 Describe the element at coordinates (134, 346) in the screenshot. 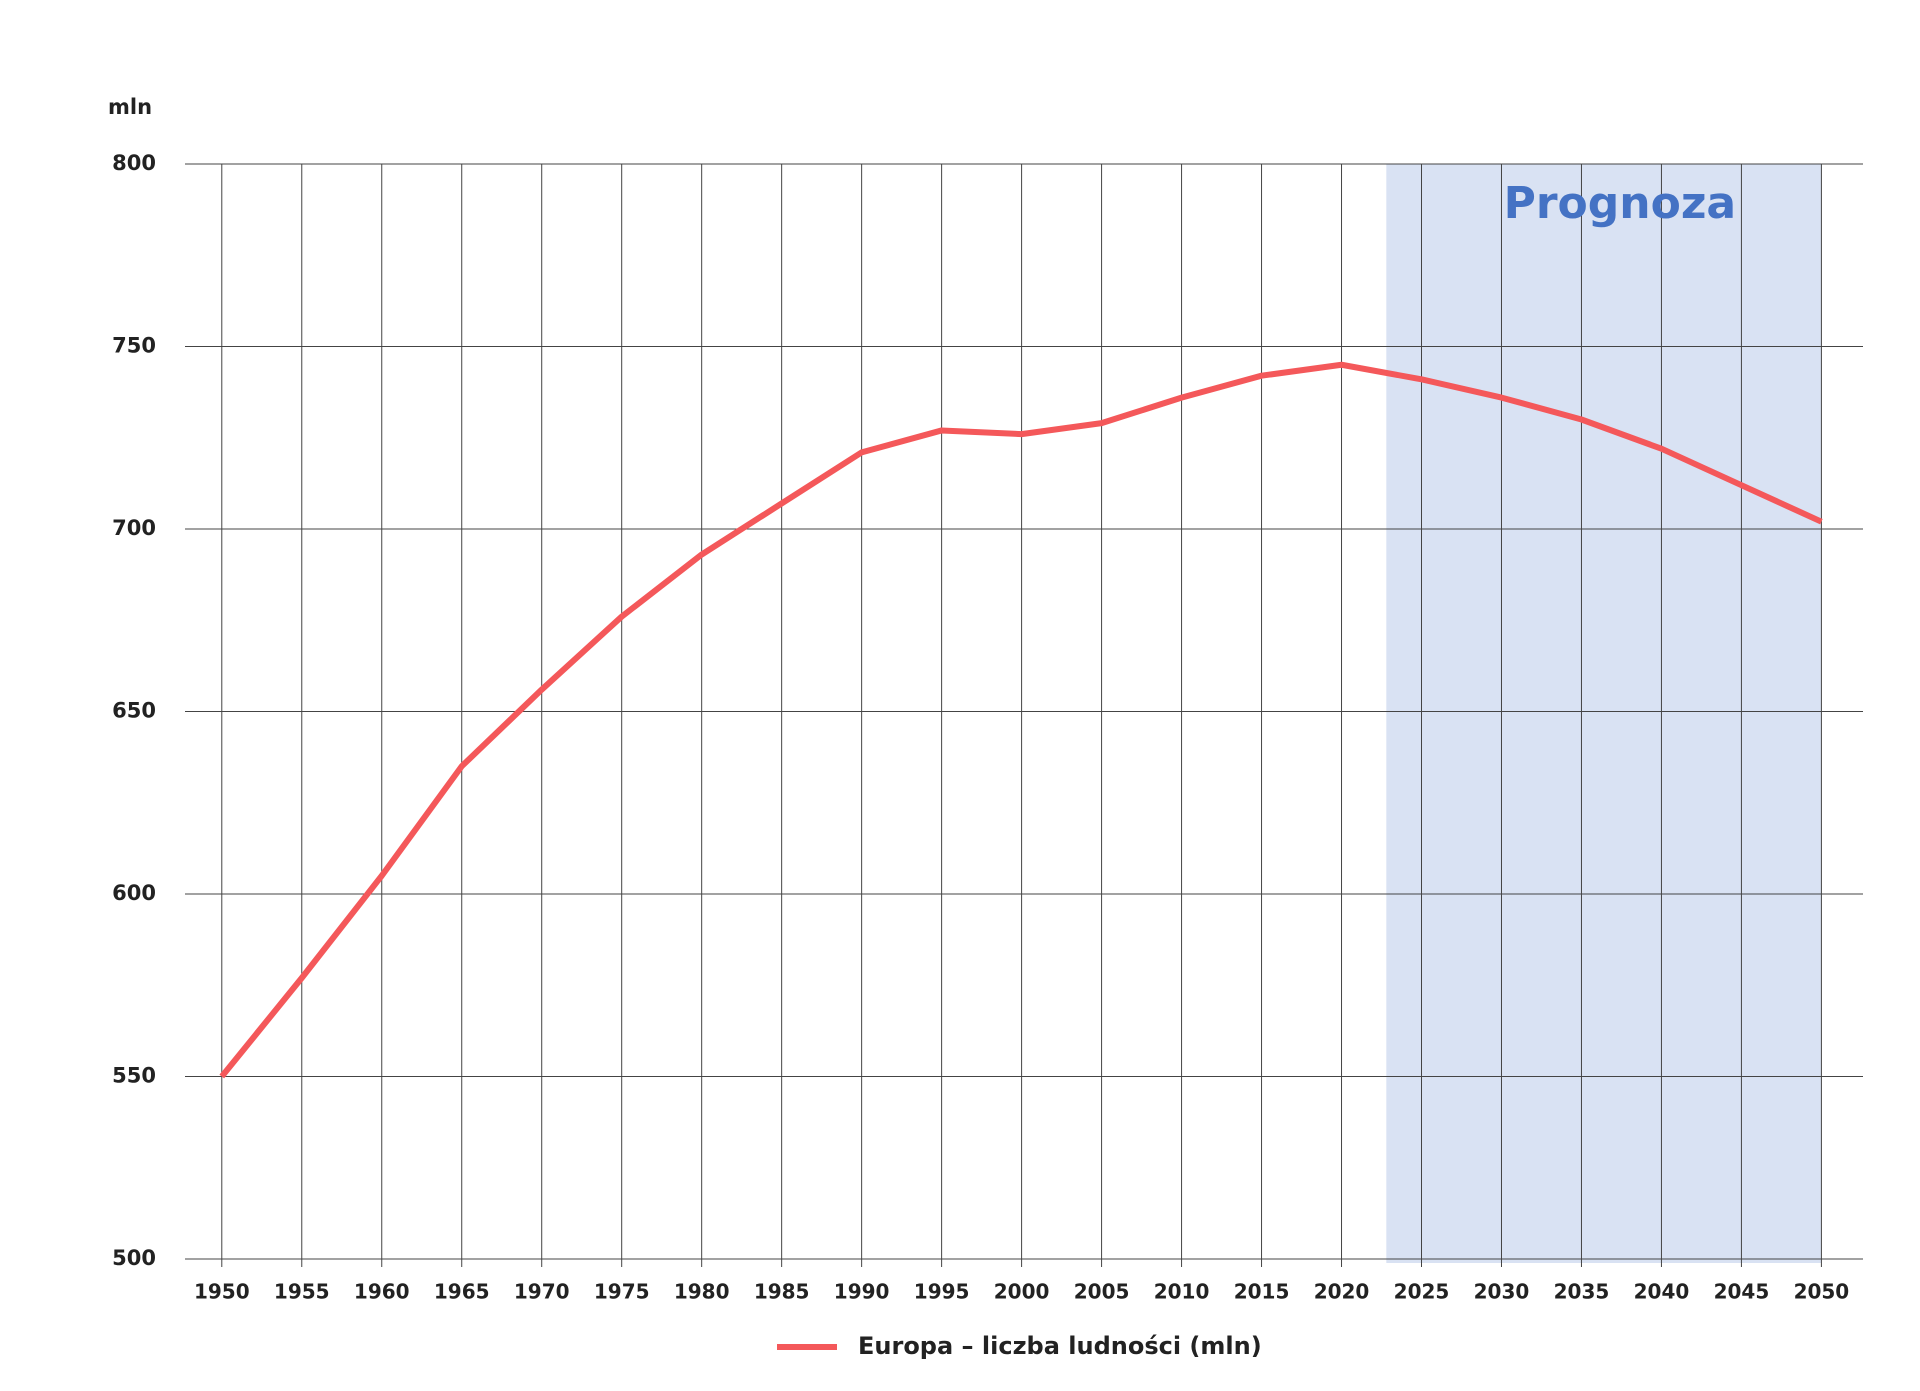

I see `y-tick-label: 750` at that location.